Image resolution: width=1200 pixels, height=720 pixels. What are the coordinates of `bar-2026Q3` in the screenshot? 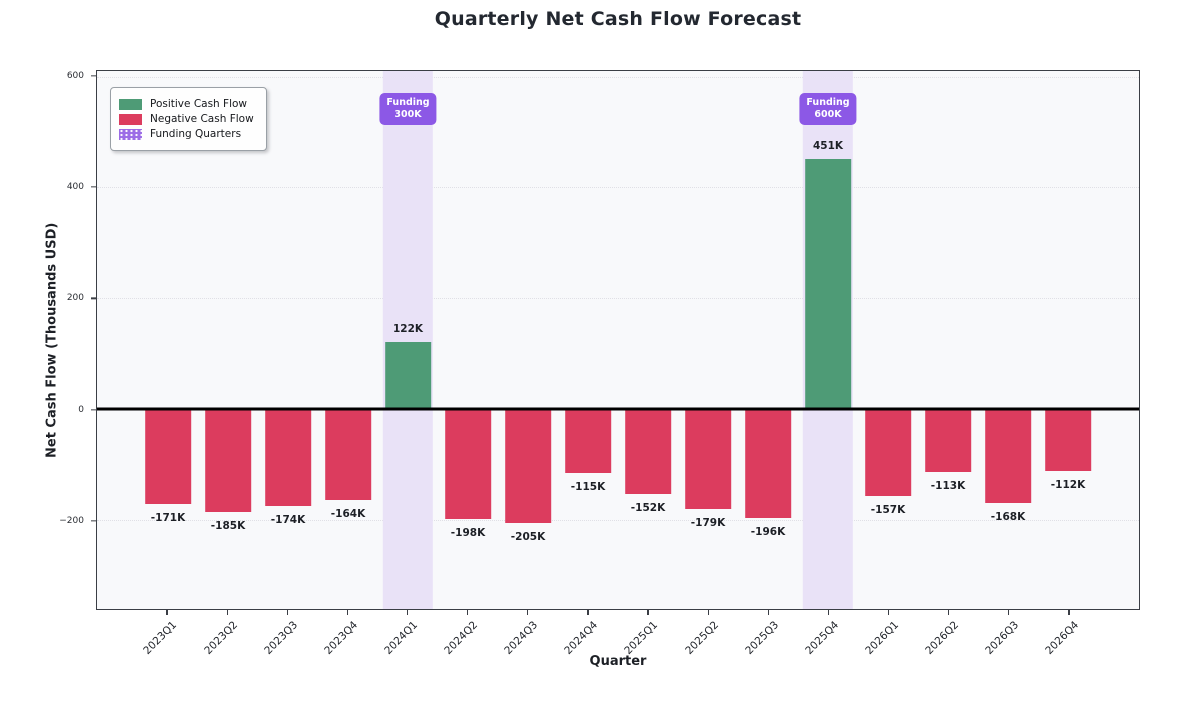 It's located at (1008, 456).